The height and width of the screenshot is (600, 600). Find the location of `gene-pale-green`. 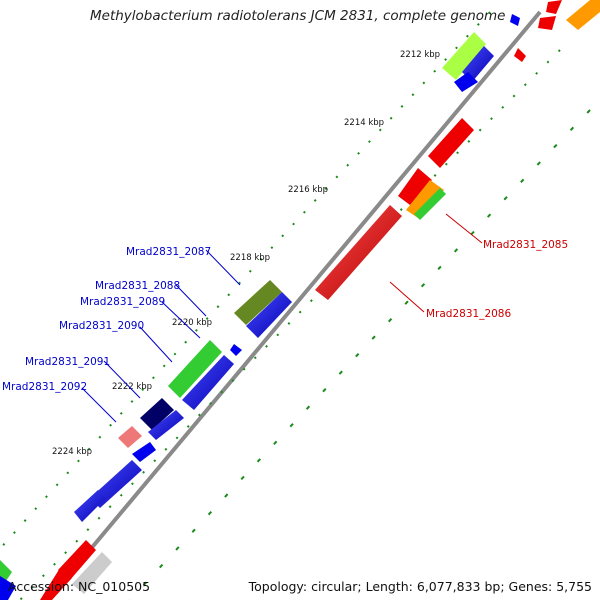

gene-pale-green is located at coordinates (464, 56).